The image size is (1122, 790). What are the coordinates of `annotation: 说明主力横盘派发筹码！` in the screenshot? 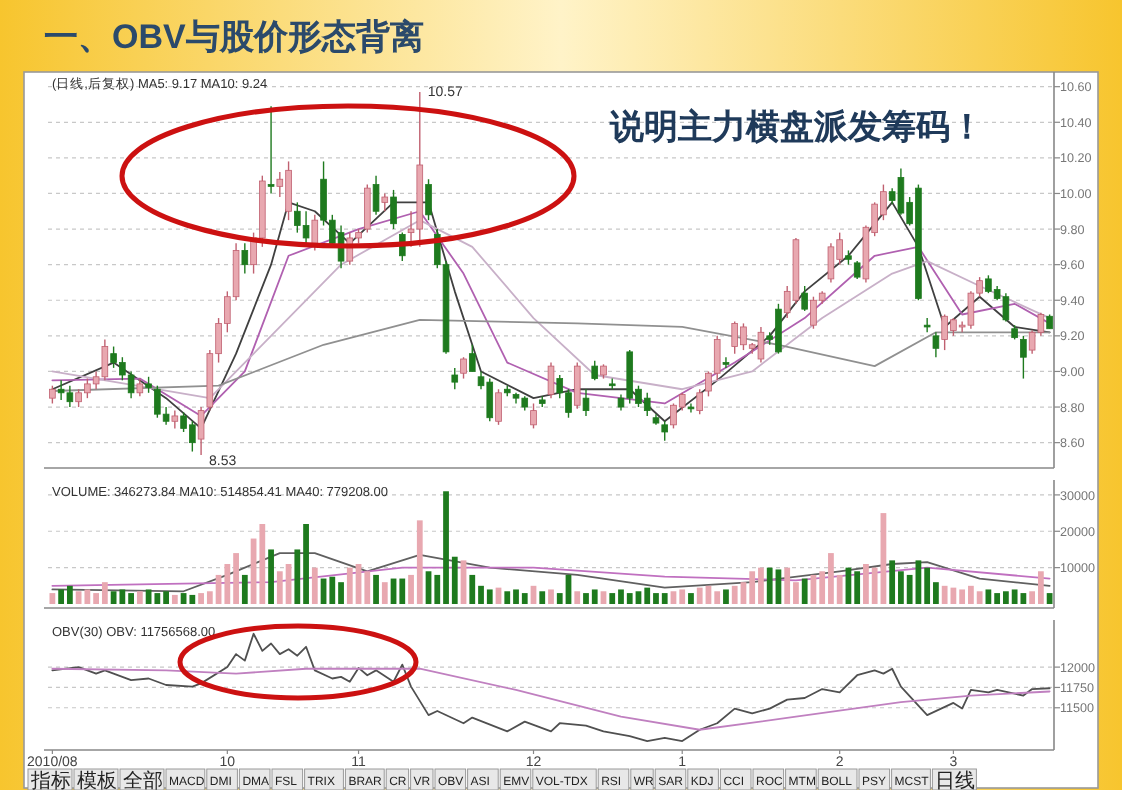 It's located at (796, 128).